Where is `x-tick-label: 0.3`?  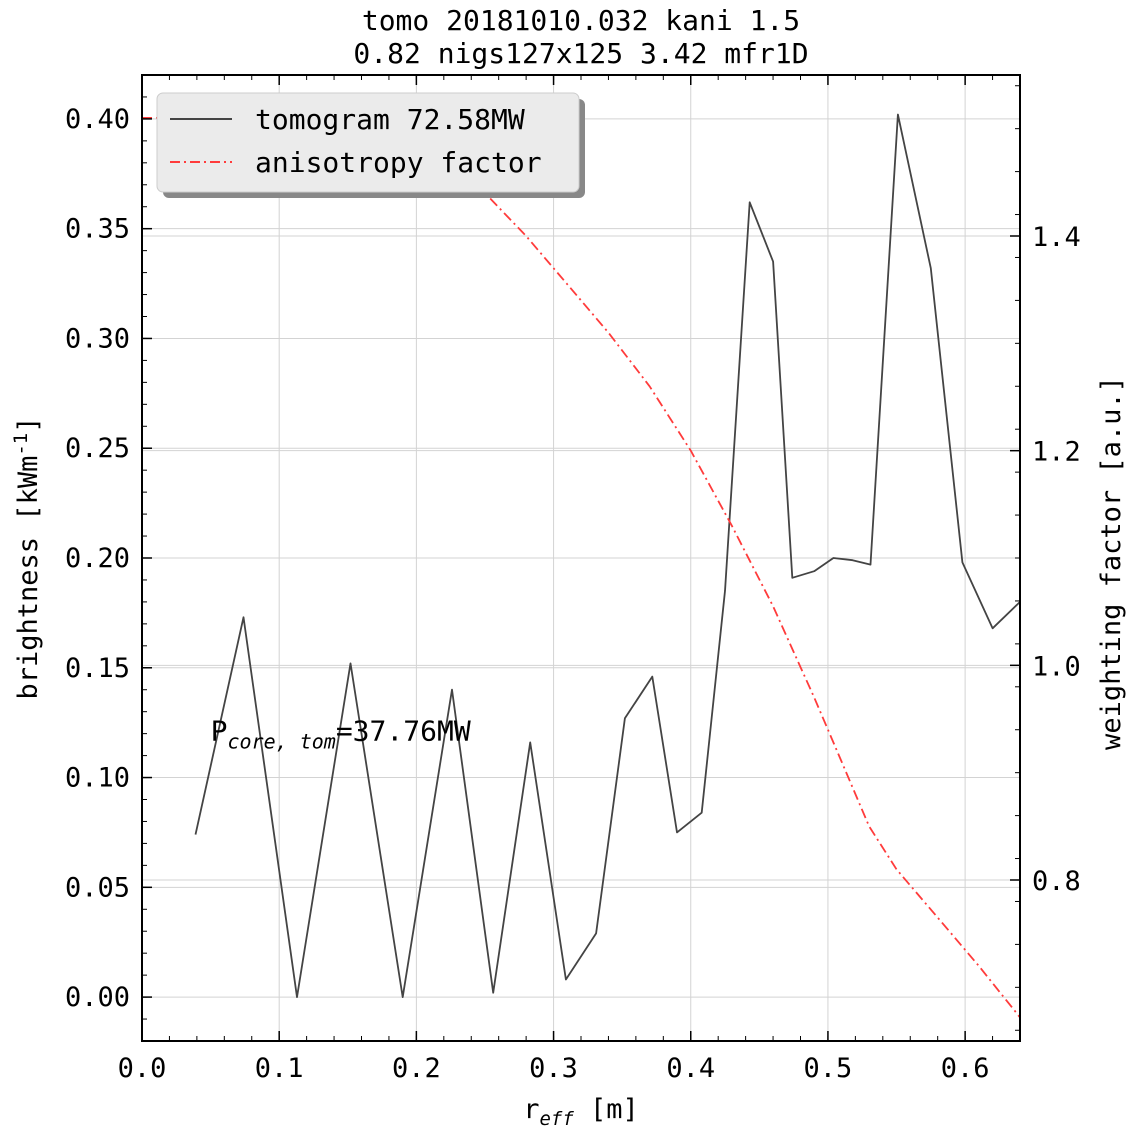
x-tick-label: 0.3 is located at coordinates (553, 1068).